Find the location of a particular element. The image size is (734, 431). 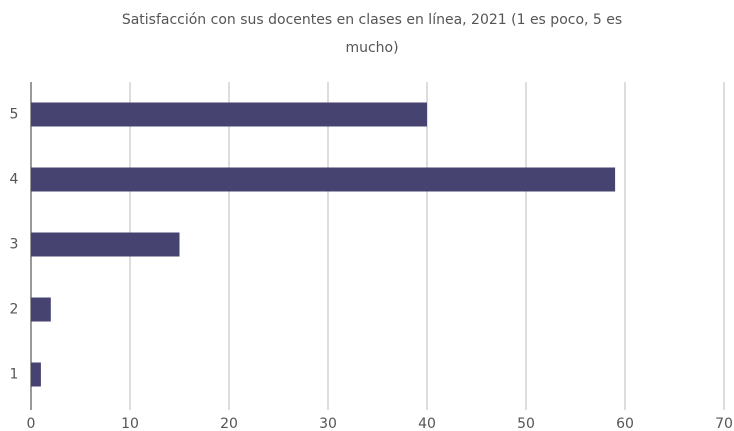

y-tick-label: 5 is located at coordinates (14, 115).